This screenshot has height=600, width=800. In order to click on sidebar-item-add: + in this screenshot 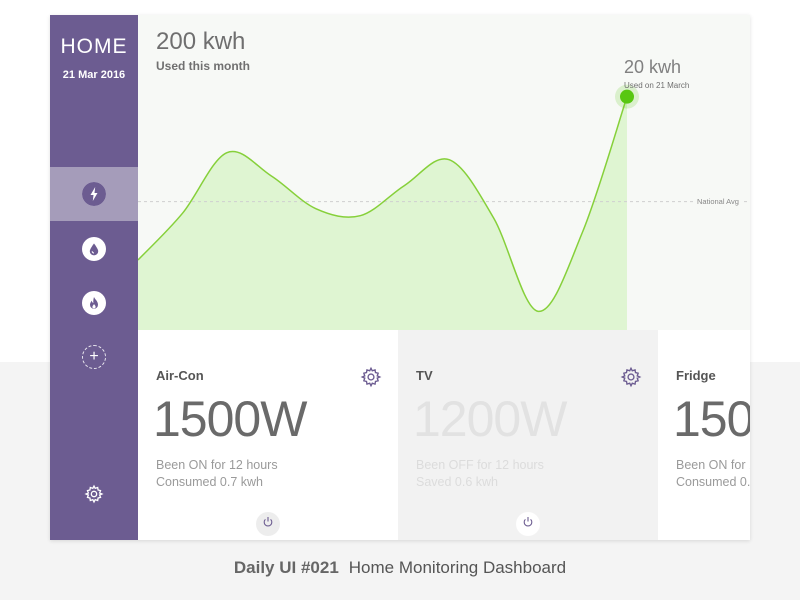, I will do `click(94, 357)`.